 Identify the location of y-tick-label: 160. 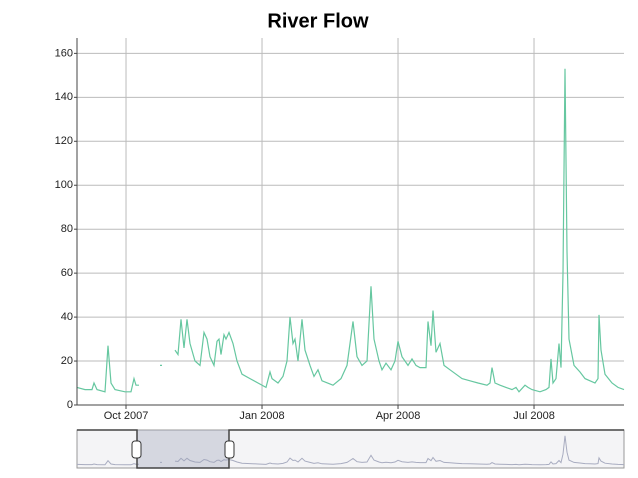
(64, 53).